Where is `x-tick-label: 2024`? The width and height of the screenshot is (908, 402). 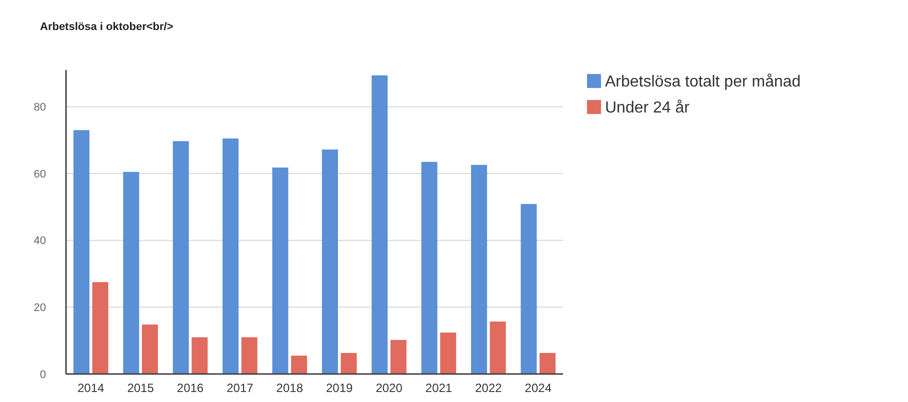 x-tick-label: 2024 is located at coordinates (538, 388).